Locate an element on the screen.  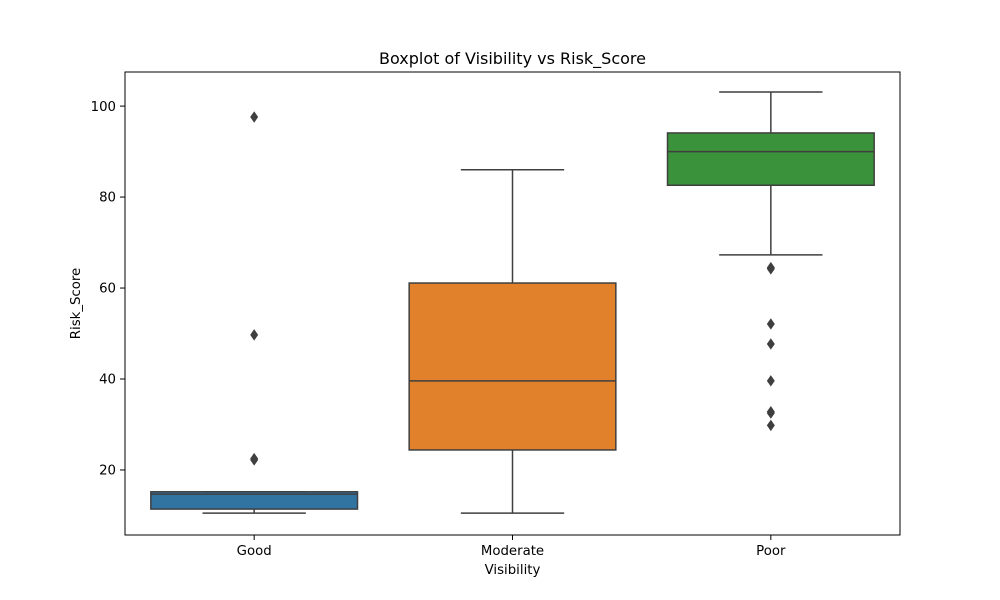
y-tick-label: 20 is located at coordinates (107, 471).